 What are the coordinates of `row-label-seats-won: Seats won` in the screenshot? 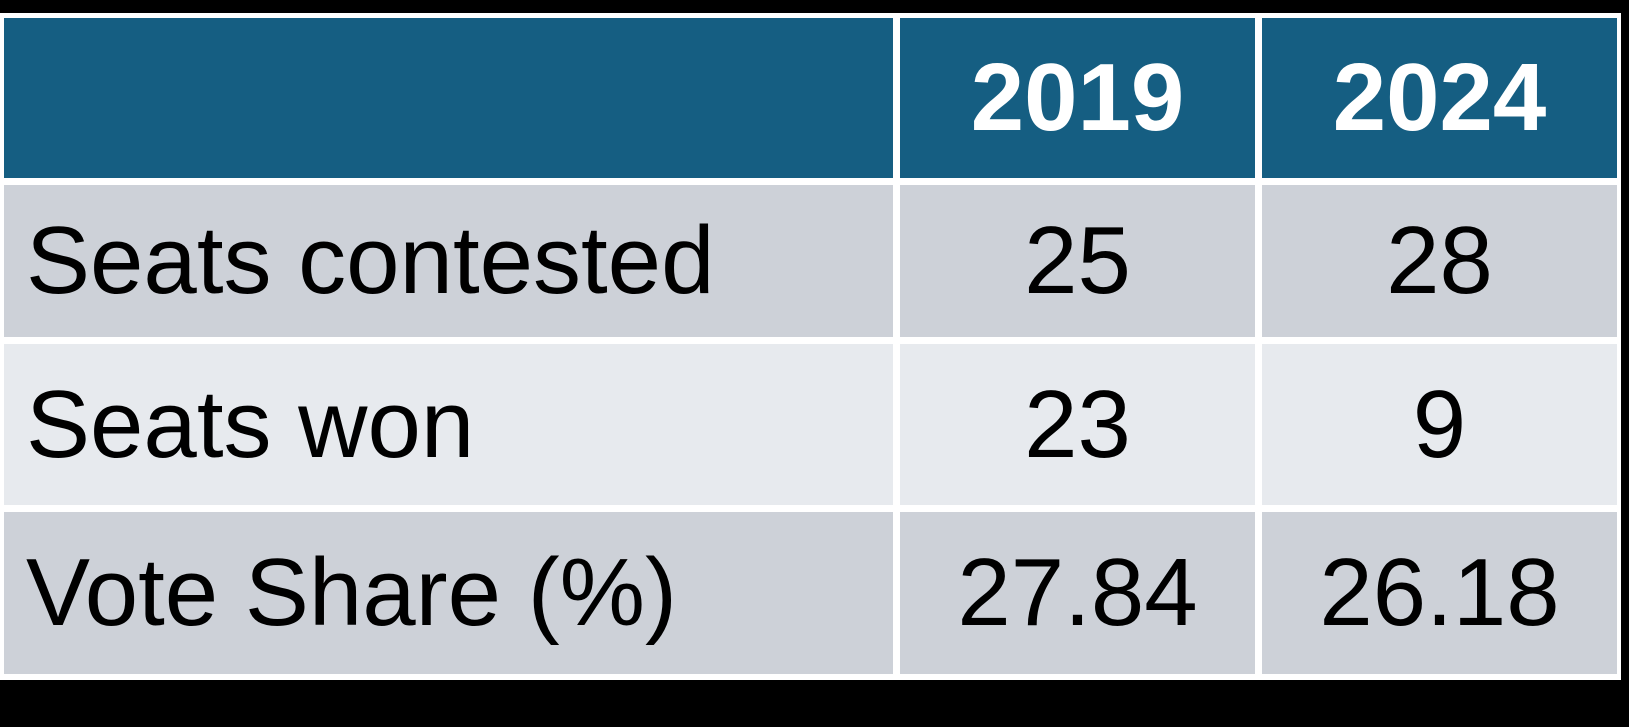 It's located at (448, 424).